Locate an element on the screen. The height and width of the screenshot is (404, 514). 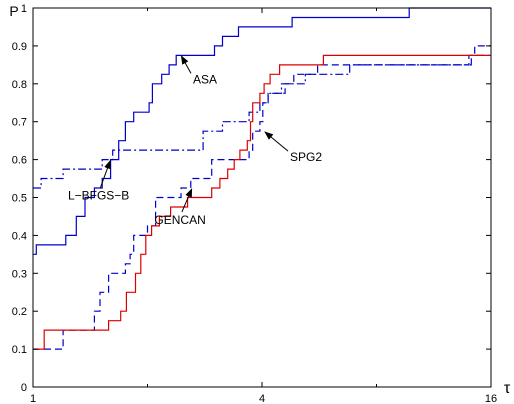
annotation-arrow-gencan is located at coordinates (187, 200).